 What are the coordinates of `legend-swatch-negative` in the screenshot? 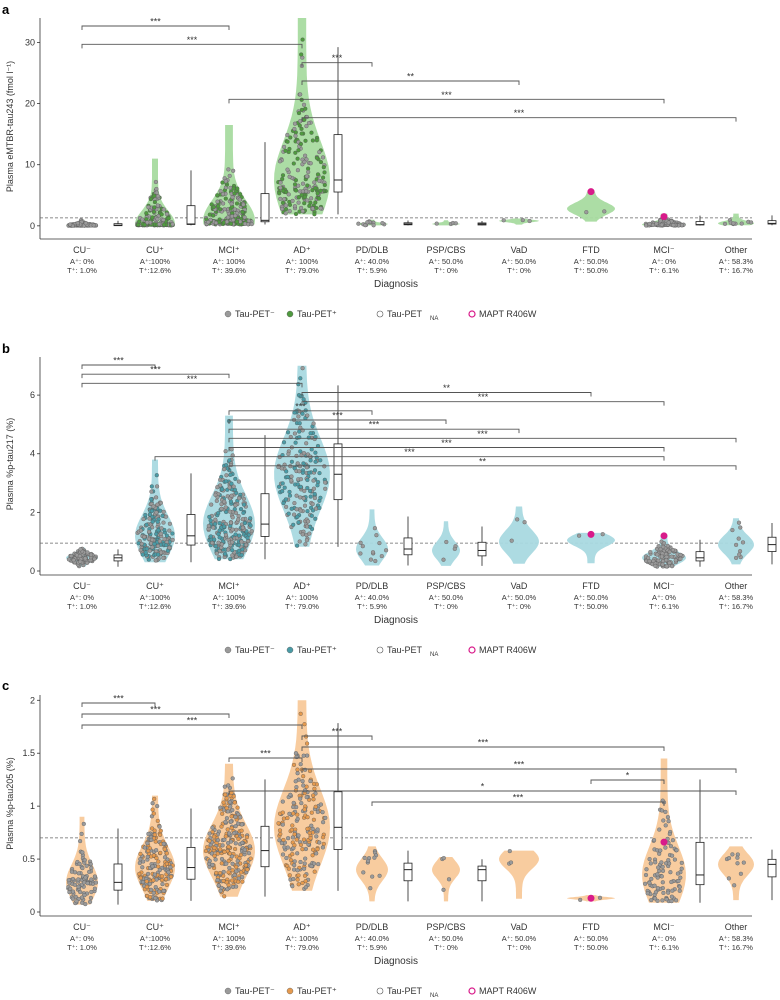 It's located at (228, 991).